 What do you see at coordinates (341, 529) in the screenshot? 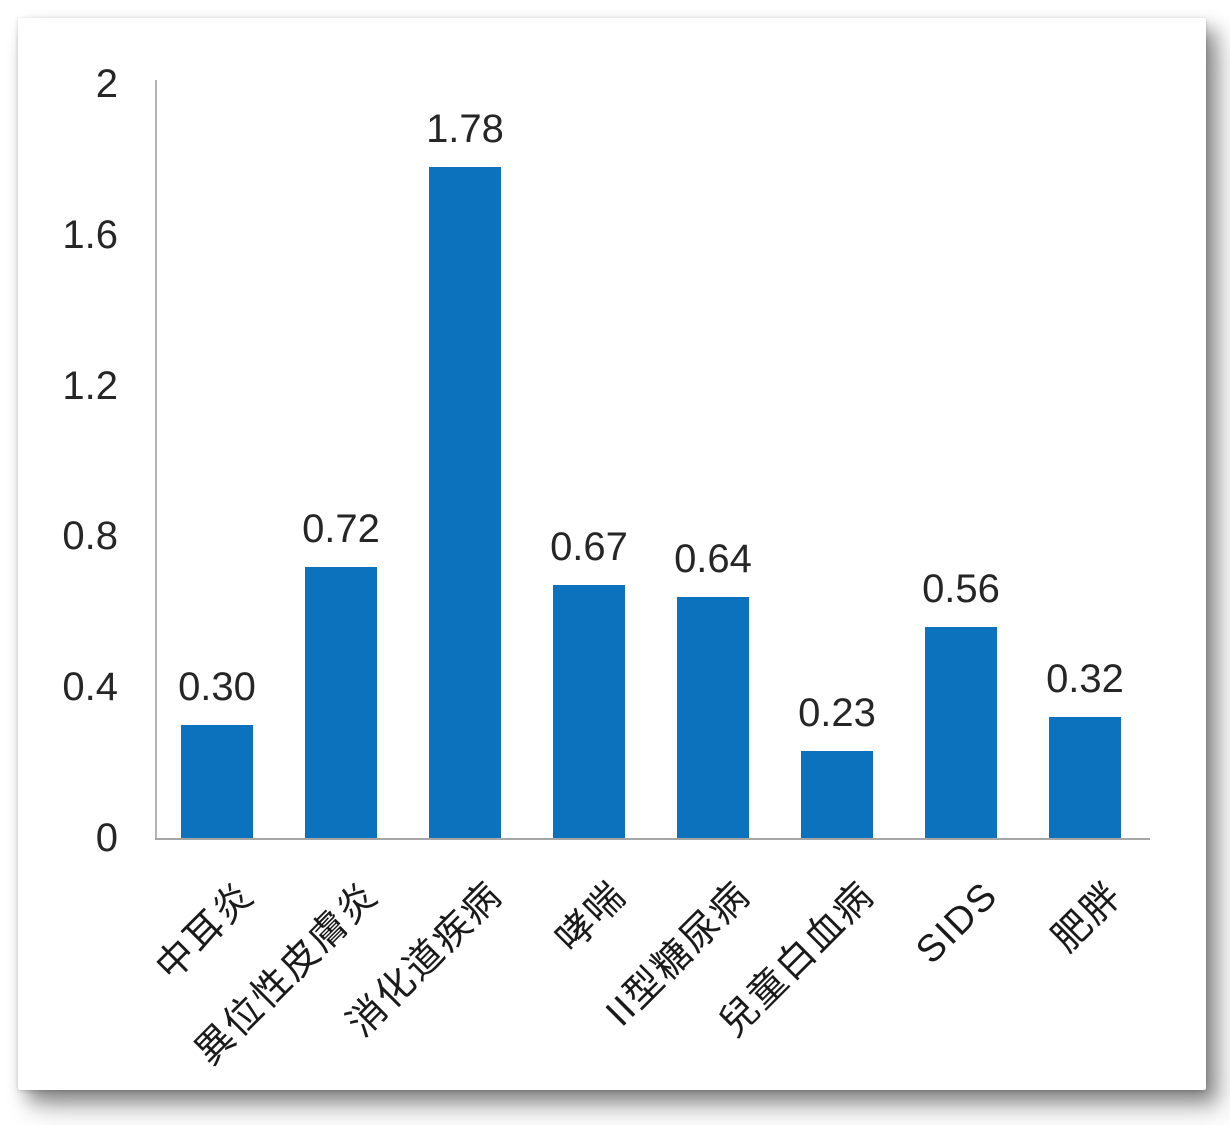
I see `bar-data-label: 0.72` at bounding box center [341, 529].